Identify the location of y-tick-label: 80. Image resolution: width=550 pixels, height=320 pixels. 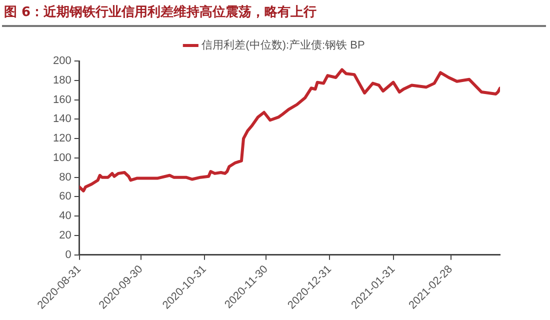
(65, 177).